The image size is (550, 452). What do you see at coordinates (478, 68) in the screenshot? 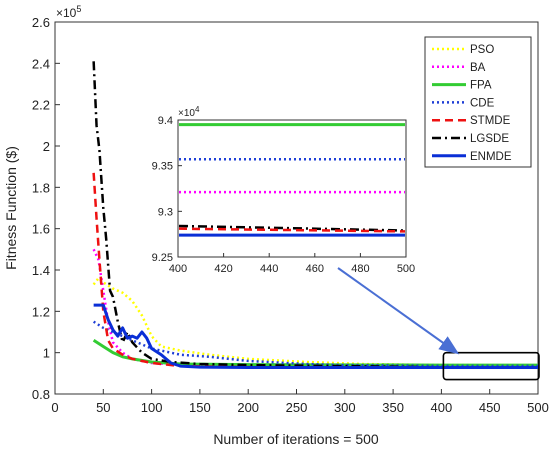
I see `legend-label-ba: BA` at bounding box center [478, 68].